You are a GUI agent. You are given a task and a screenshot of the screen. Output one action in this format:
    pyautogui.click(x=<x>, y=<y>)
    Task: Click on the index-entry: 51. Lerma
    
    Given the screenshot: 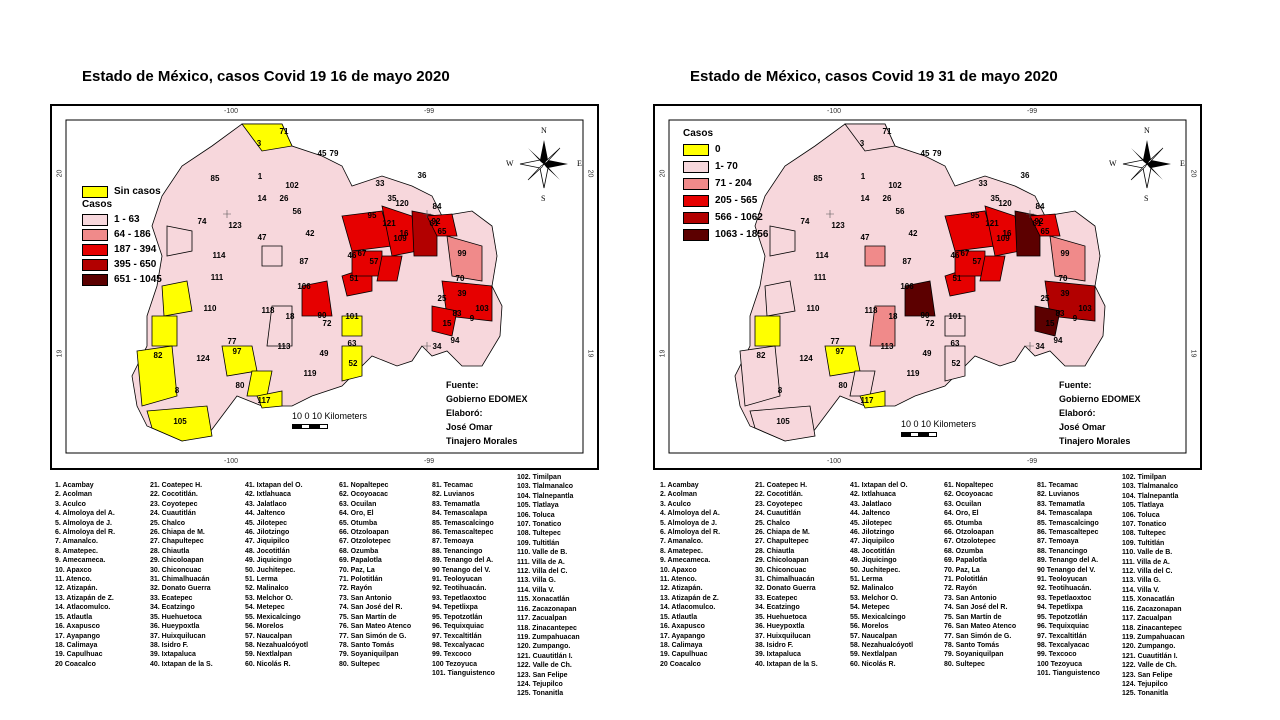 What is the action you would take?
    pyautogui.click(x=866, y=580)
    